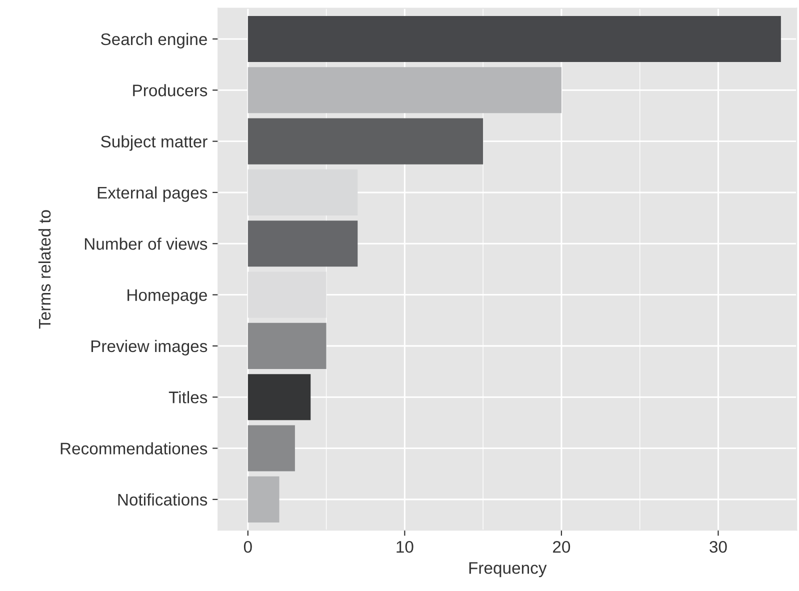  What do you see at coordinates (718, 546) in the screenshot?
I see `x-tick-label: 30` at bounding box center [718, 546].